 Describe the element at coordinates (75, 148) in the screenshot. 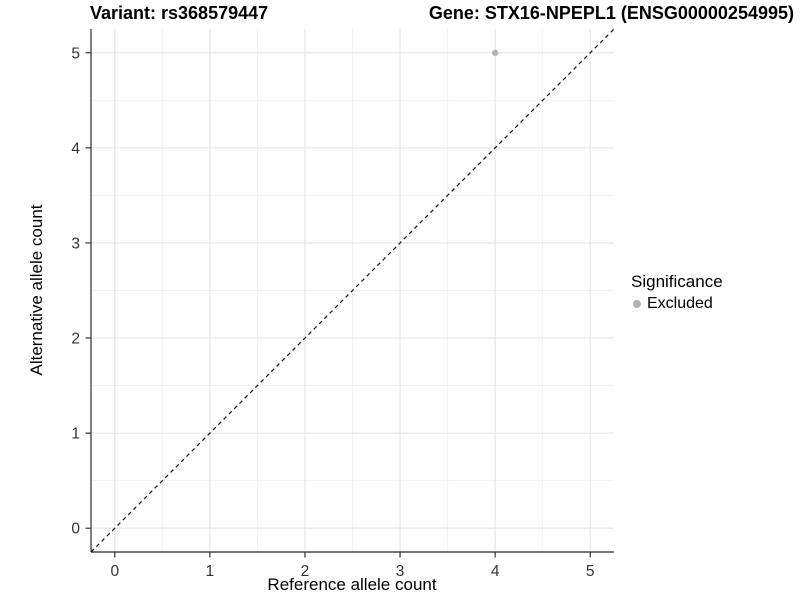

I see `y-tick-label: 4` at that location.